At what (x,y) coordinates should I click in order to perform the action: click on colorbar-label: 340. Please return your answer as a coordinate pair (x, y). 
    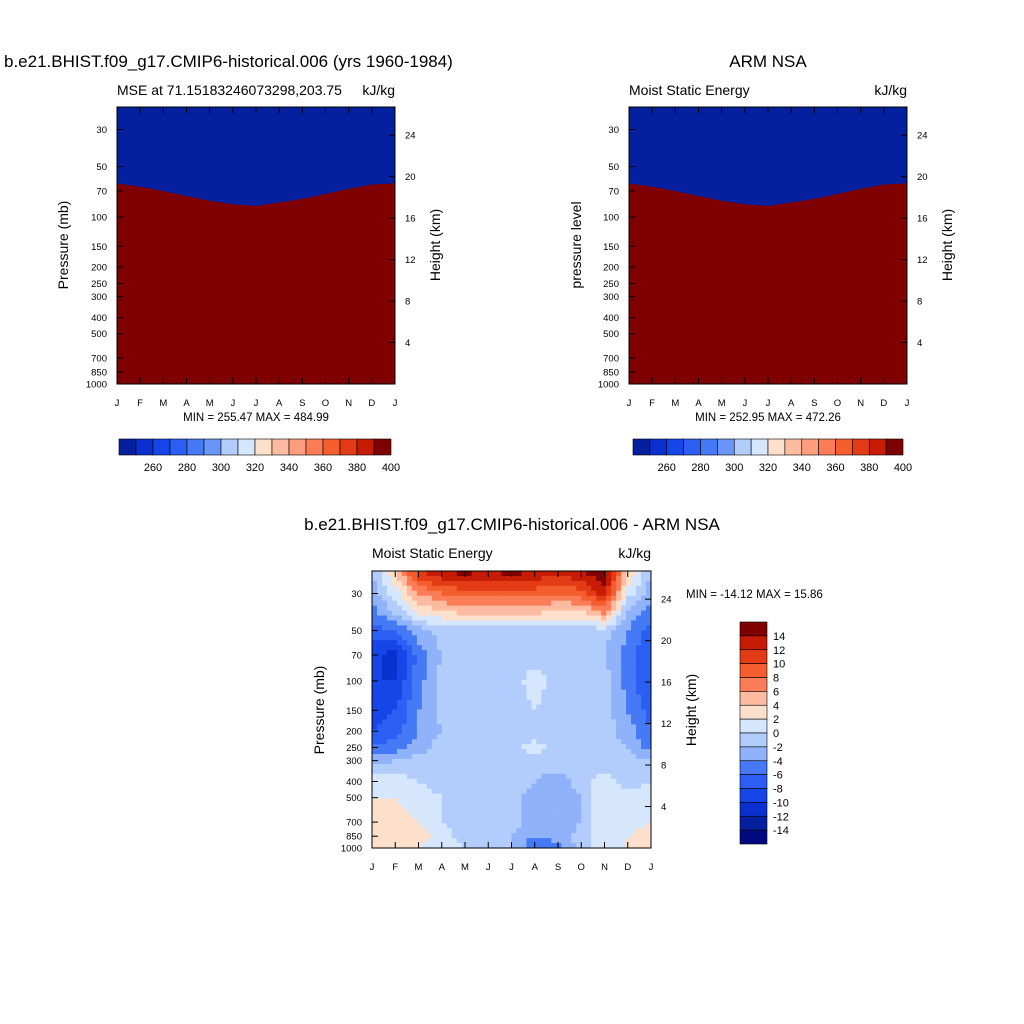
    Looking at the image, I should click on (802, 468).